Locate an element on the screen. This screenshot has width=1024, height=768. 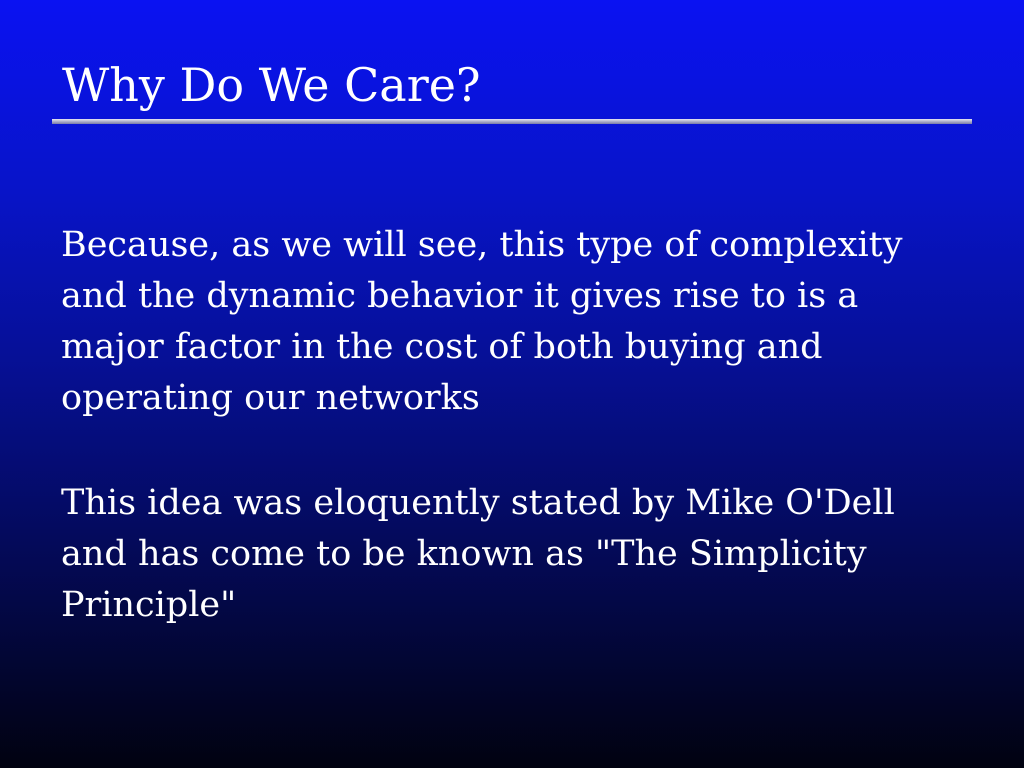
slide-title: Why Do We Care? is located at coordinates (271, 85).